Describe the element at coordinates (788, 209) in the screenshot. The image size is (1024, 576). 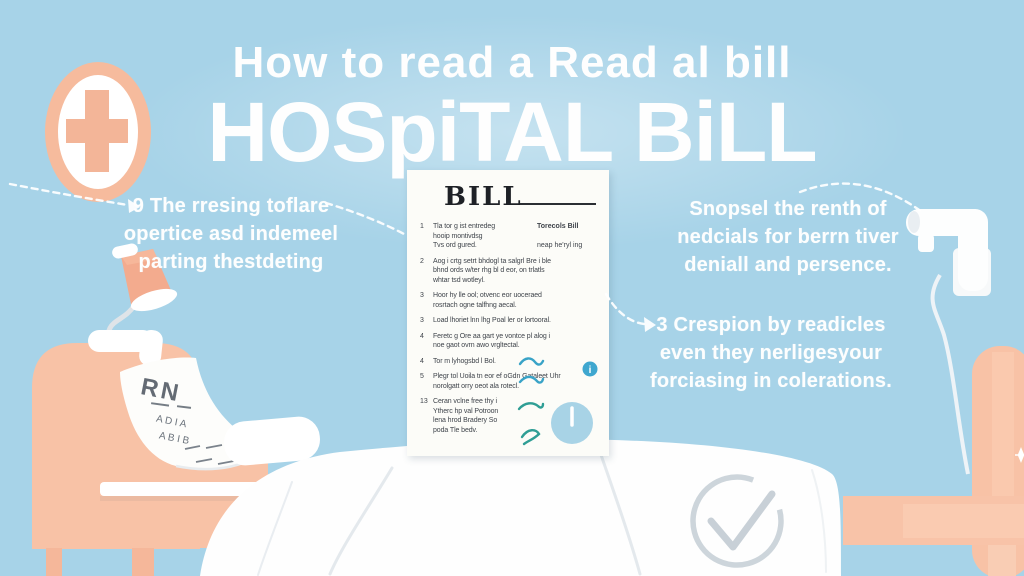
I see `right-note-top-line: Snopsel the renth of` at that location.